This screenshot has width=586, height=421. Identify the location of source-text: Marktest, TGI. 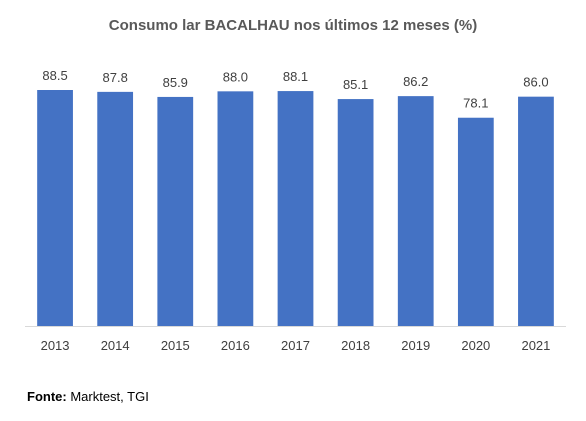
(107, 396).